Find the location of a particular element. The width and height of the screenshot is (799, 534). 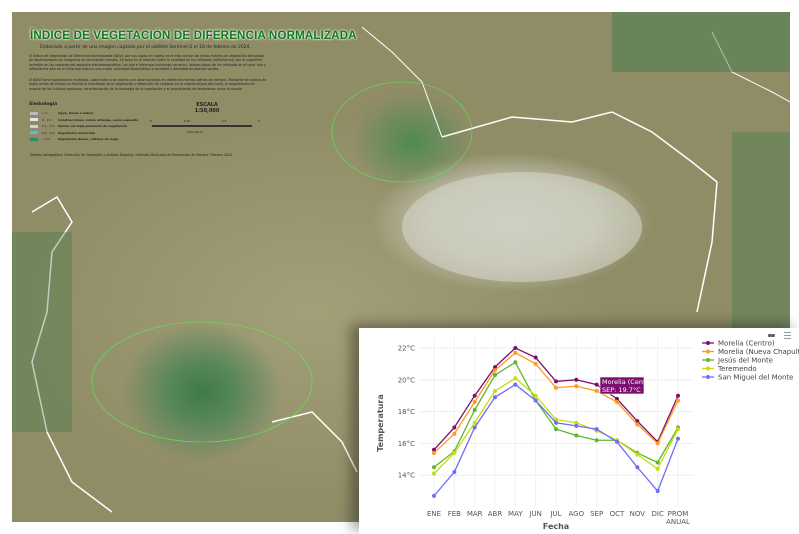

legend-title: Simbología is located at coordinates (43, 104).